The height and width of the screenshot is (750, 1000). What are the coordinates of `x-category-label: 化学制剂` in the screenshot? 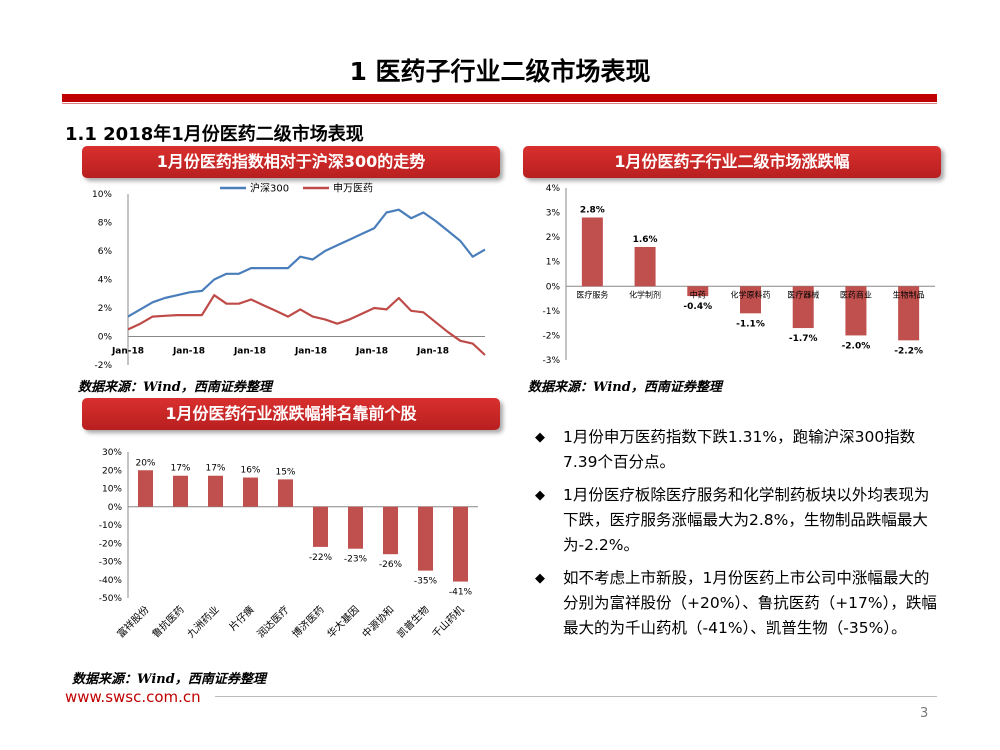 It's located at (645, 294).